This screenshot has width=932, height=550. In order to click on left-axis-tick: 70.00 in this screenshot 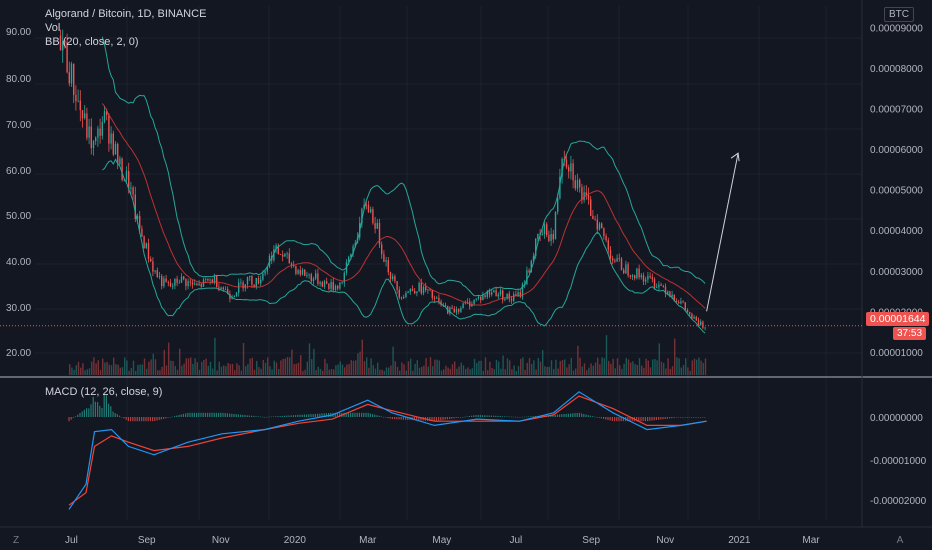, I will do `click(18, 125)`.